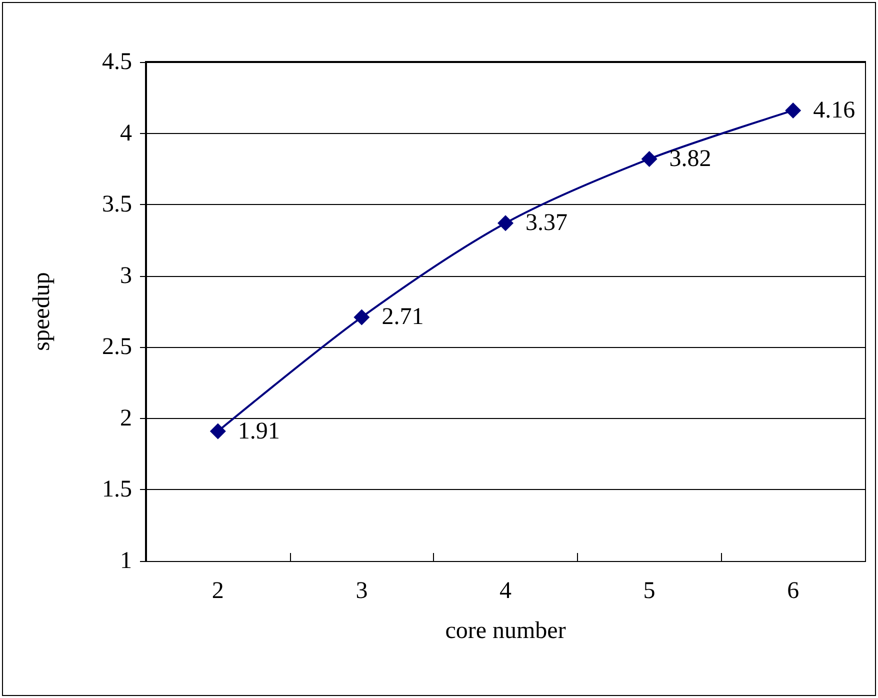 The width and height of the screenshot is (878, 698). What do you see at coordinates (126, 418) in the screenshot?
I see `y-tick-label: 2` at bounding box center [126, 418].